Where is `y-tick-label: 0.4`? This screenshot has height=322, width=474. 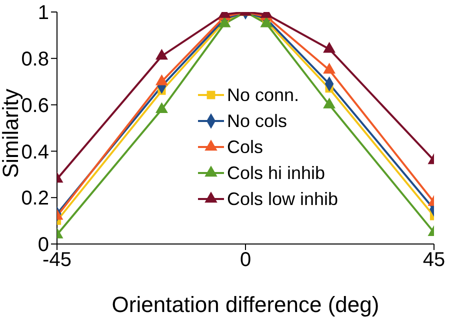 y-tick-label: 0.4 is located at coordinates (35, 152).